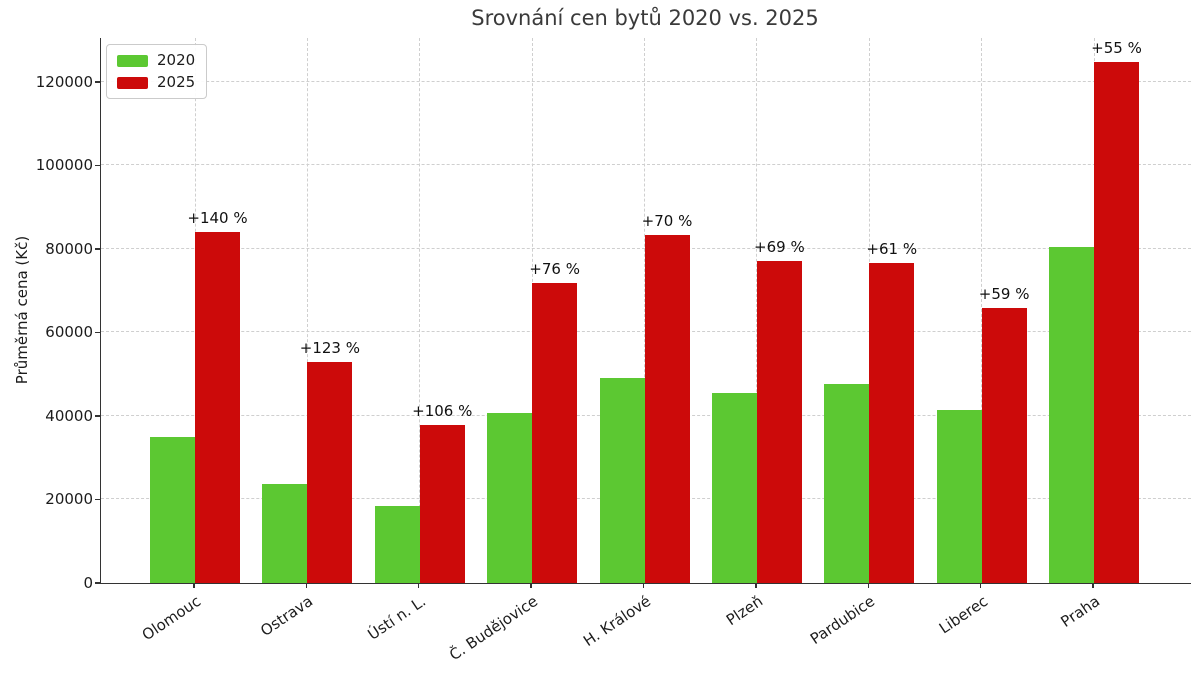 This screenshot has width=1199, height=695. I want to click on bar-annotation: +123 %, so click(329, 348).